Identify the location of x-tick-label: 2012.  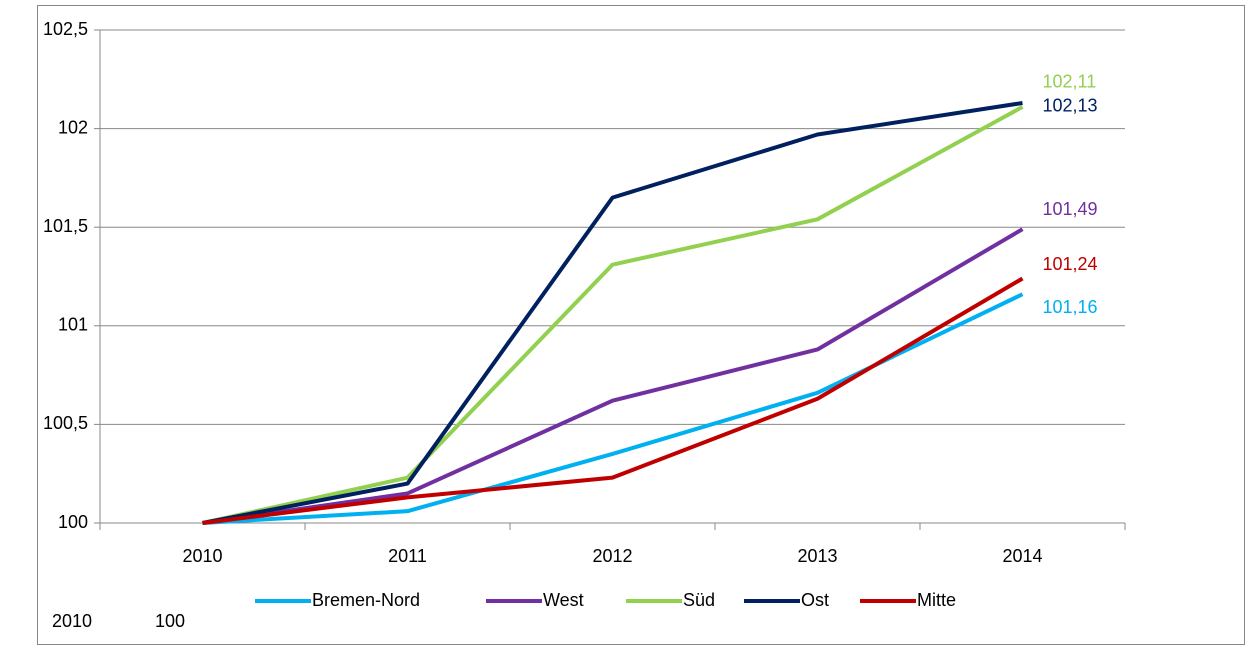
(612, 556).